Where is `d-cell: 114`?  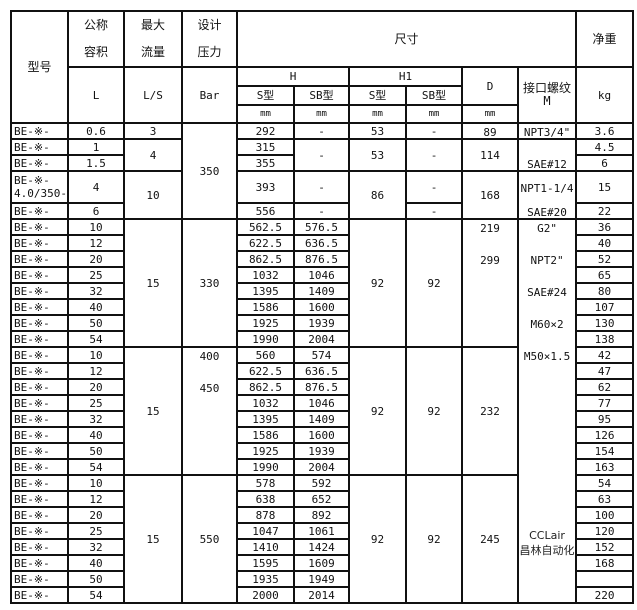 d-cell: 114 is located at coordinates (490, 155).